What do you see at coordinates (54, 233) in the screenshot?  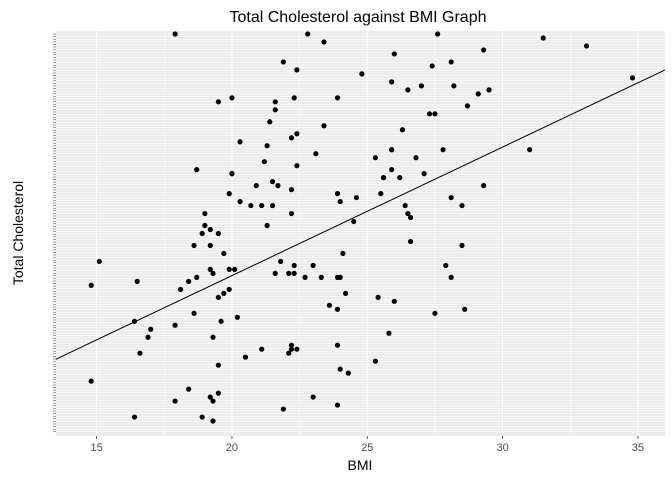 I see `y-axis-ticks` at bounding box center [54, 233].